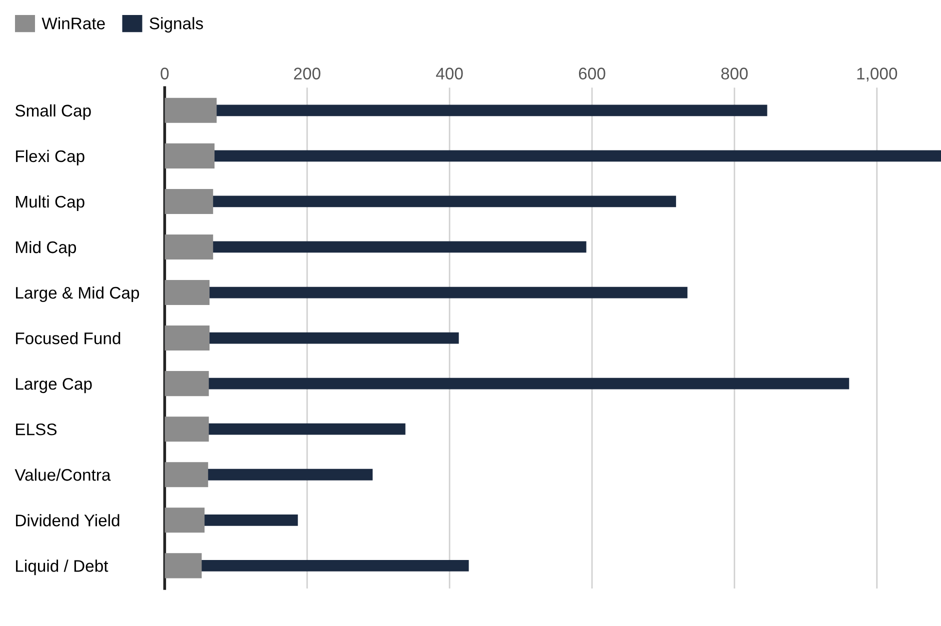  What do you see at coordinates (62, 474) in the screenshot?
I see `y-tick-label: Value/Contra` at bounding box center [62, 474].